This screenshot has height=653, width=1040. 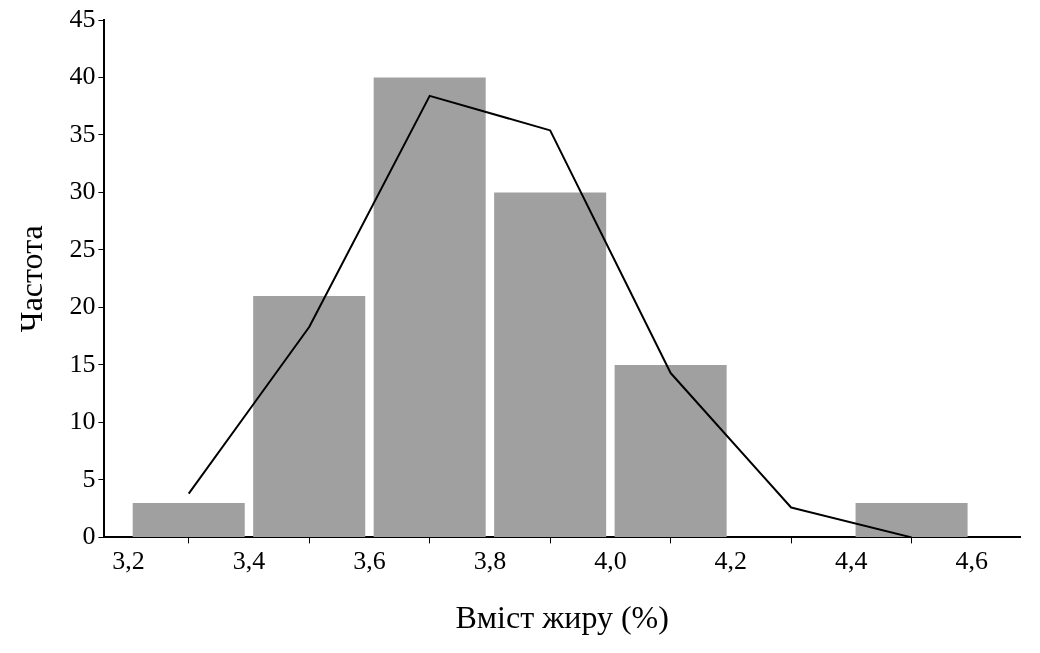 I want to click on y-tick-label: 0, so click(x=89, y=536).